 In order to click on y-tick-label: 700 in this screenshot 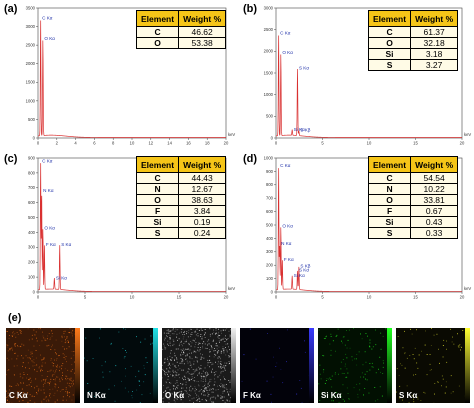, I will do `click(270, 198)`.